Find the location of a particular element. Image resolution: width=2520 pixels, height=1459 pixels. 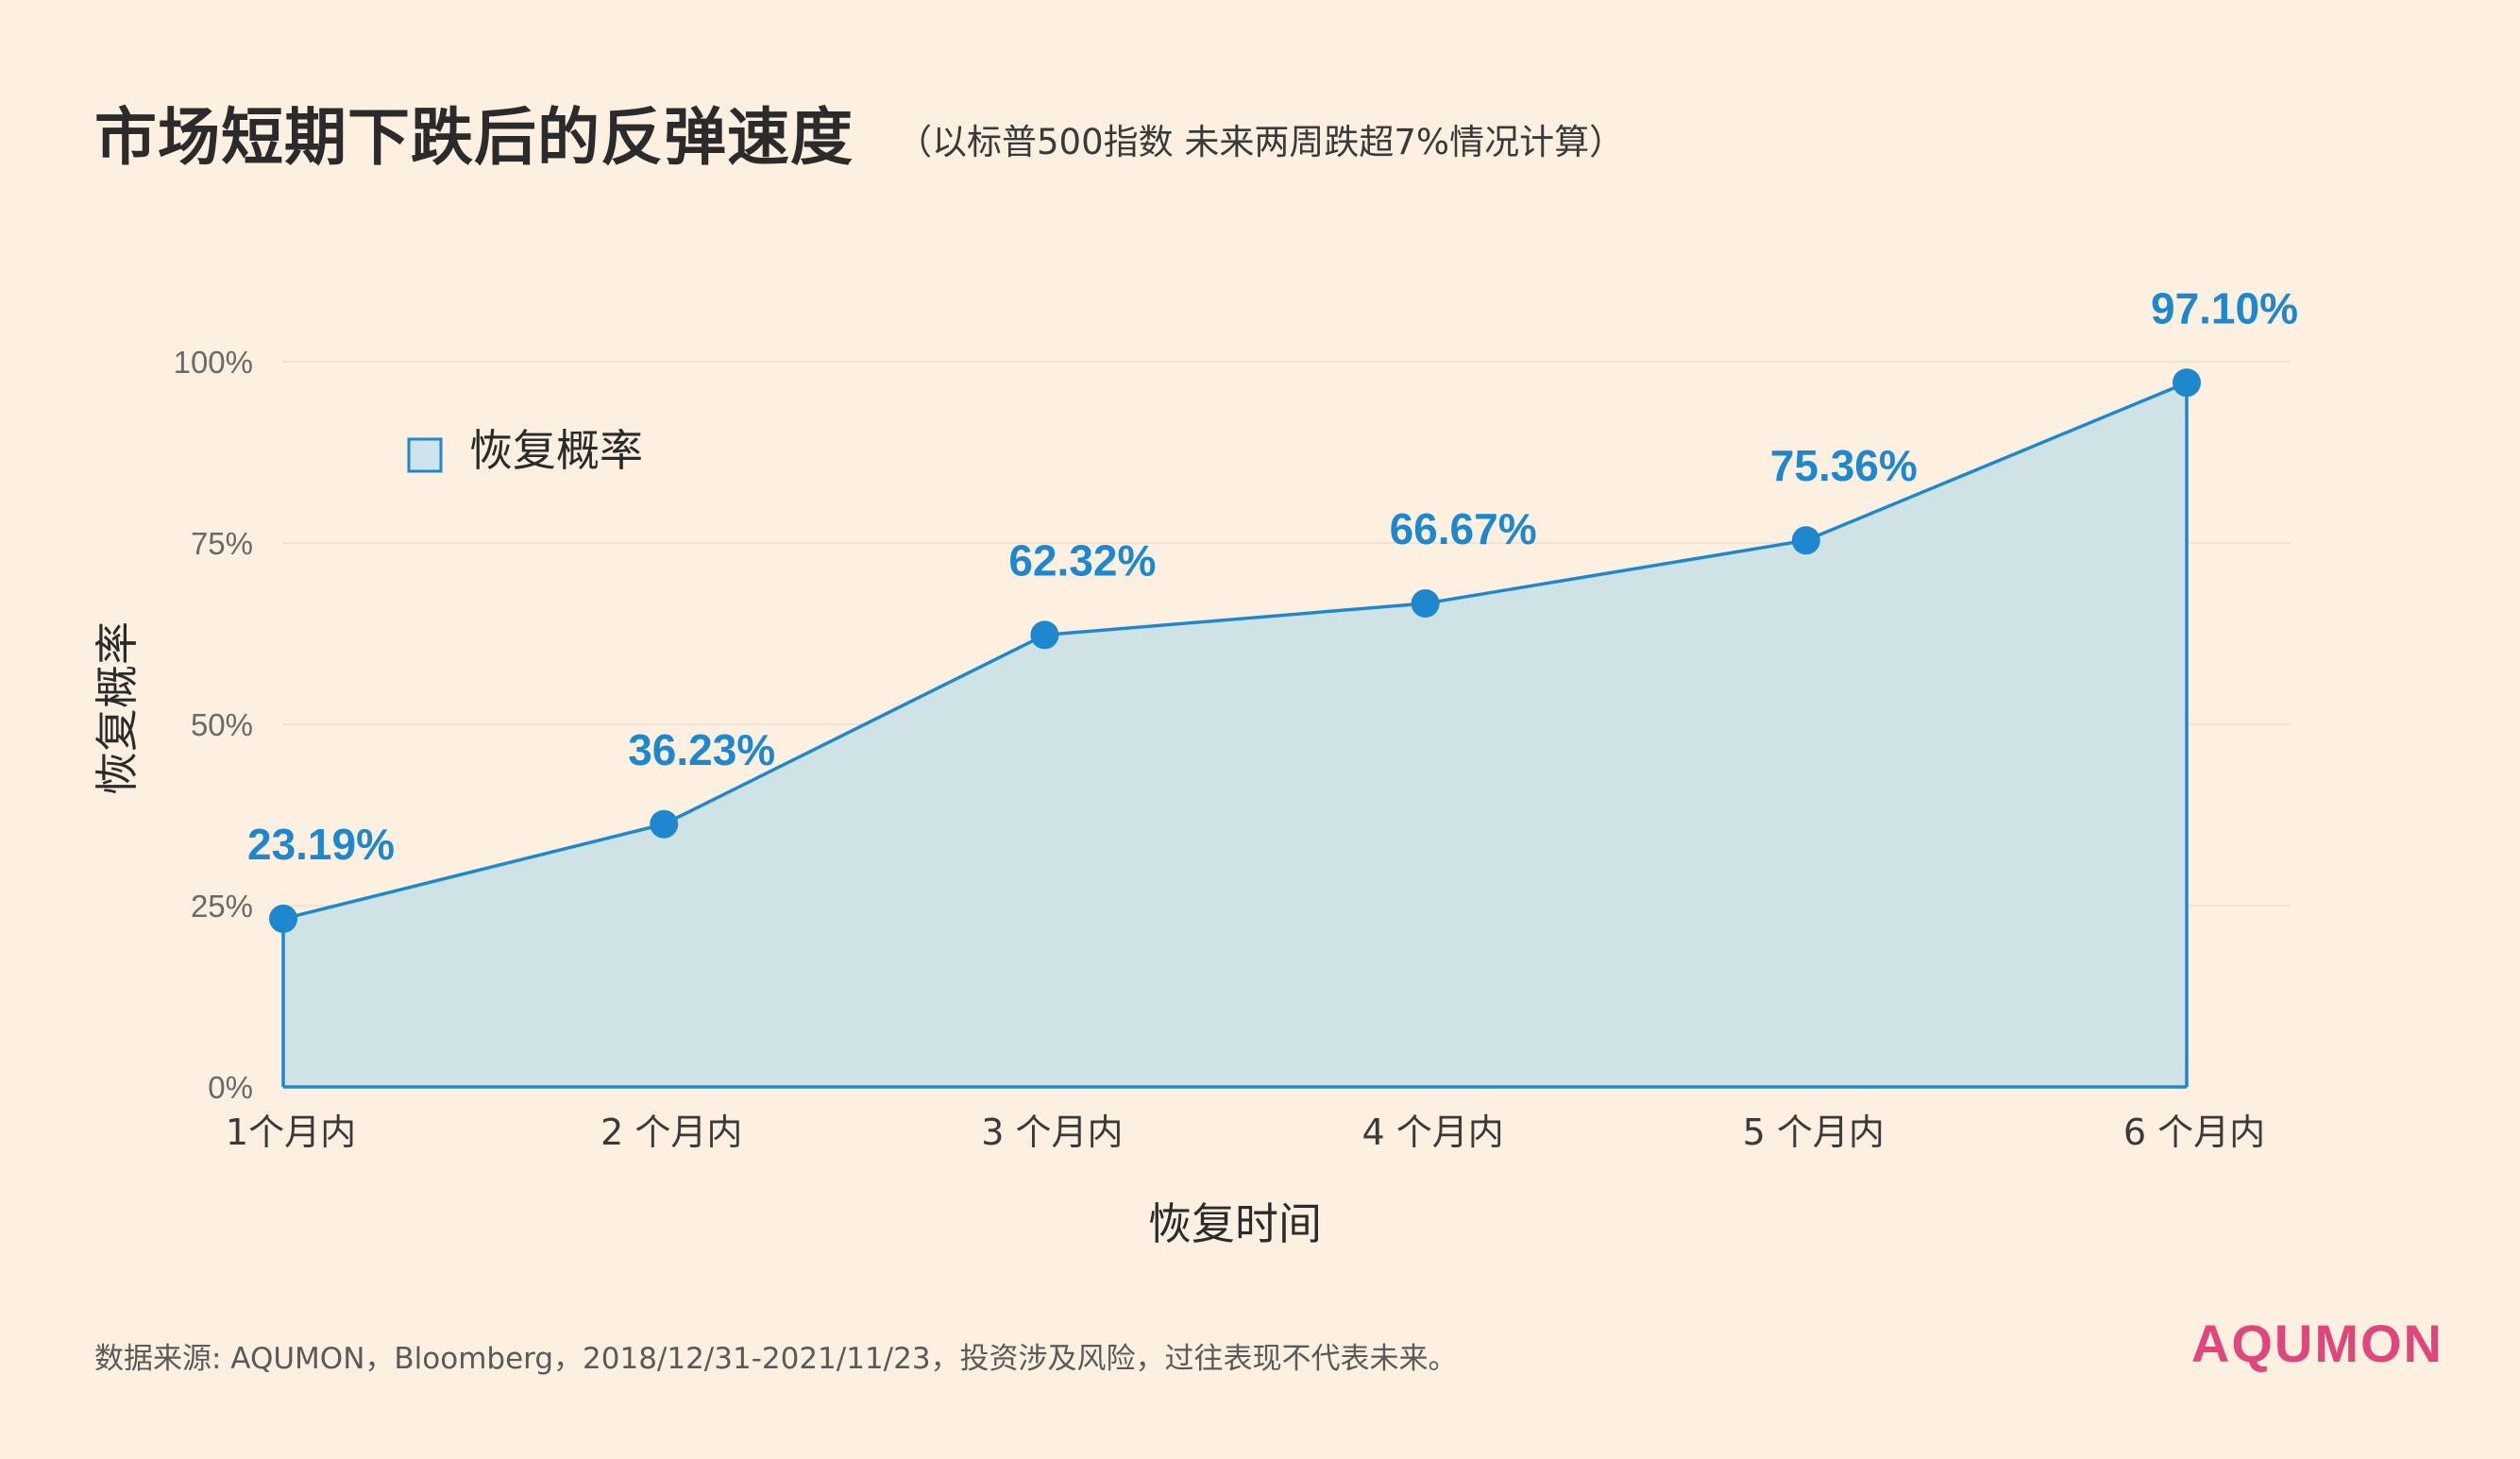

x-tick-label: 2 个月内 is located at coordinates (671, 1132).